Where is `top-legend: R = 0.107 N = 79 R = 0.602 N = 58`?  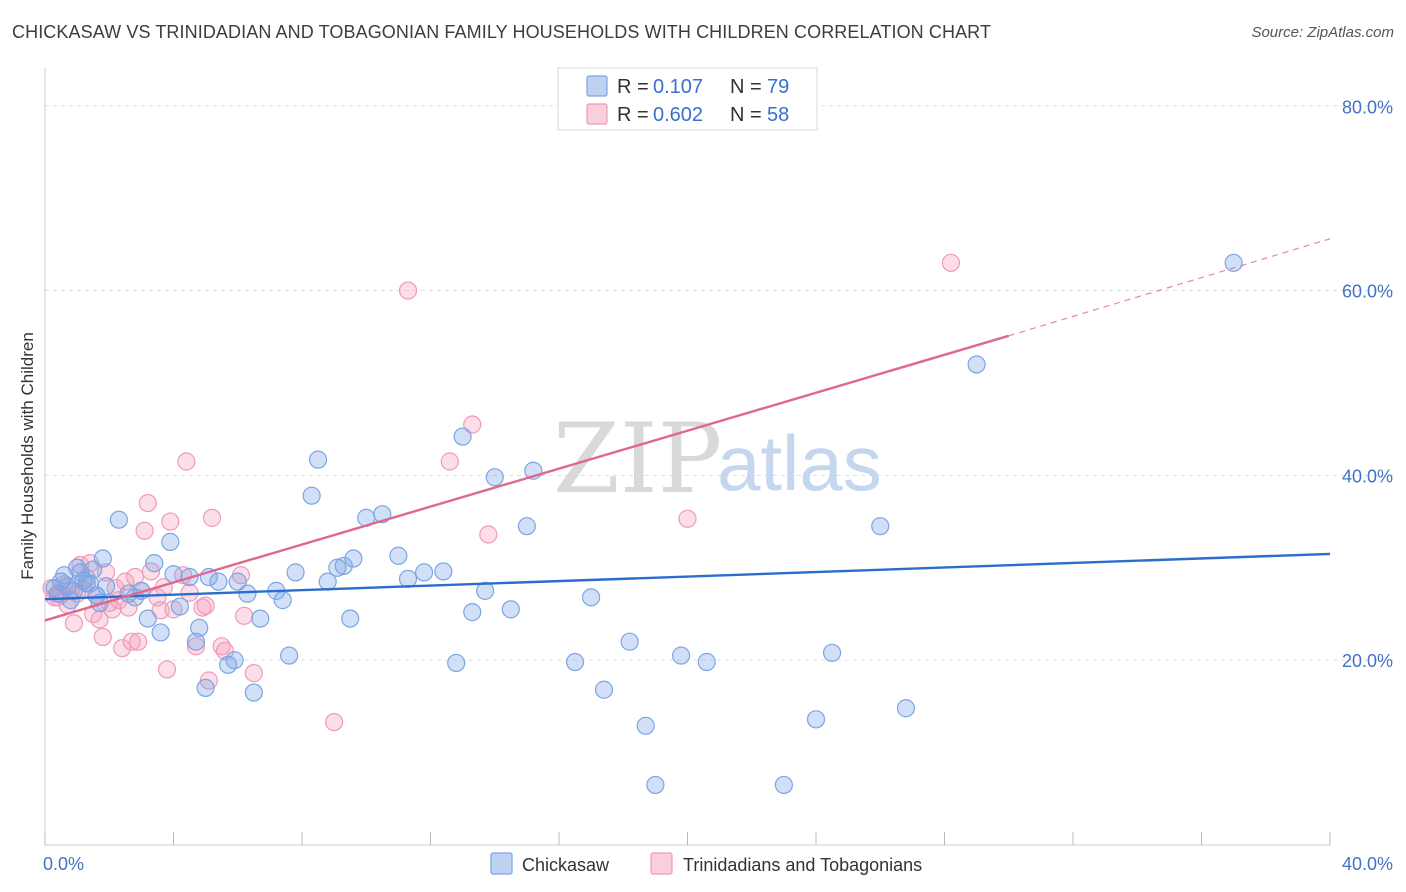
top-legend: R = 0.107 N = 79 R = 0.602 N = 58 is located at coordinates (687, 99).